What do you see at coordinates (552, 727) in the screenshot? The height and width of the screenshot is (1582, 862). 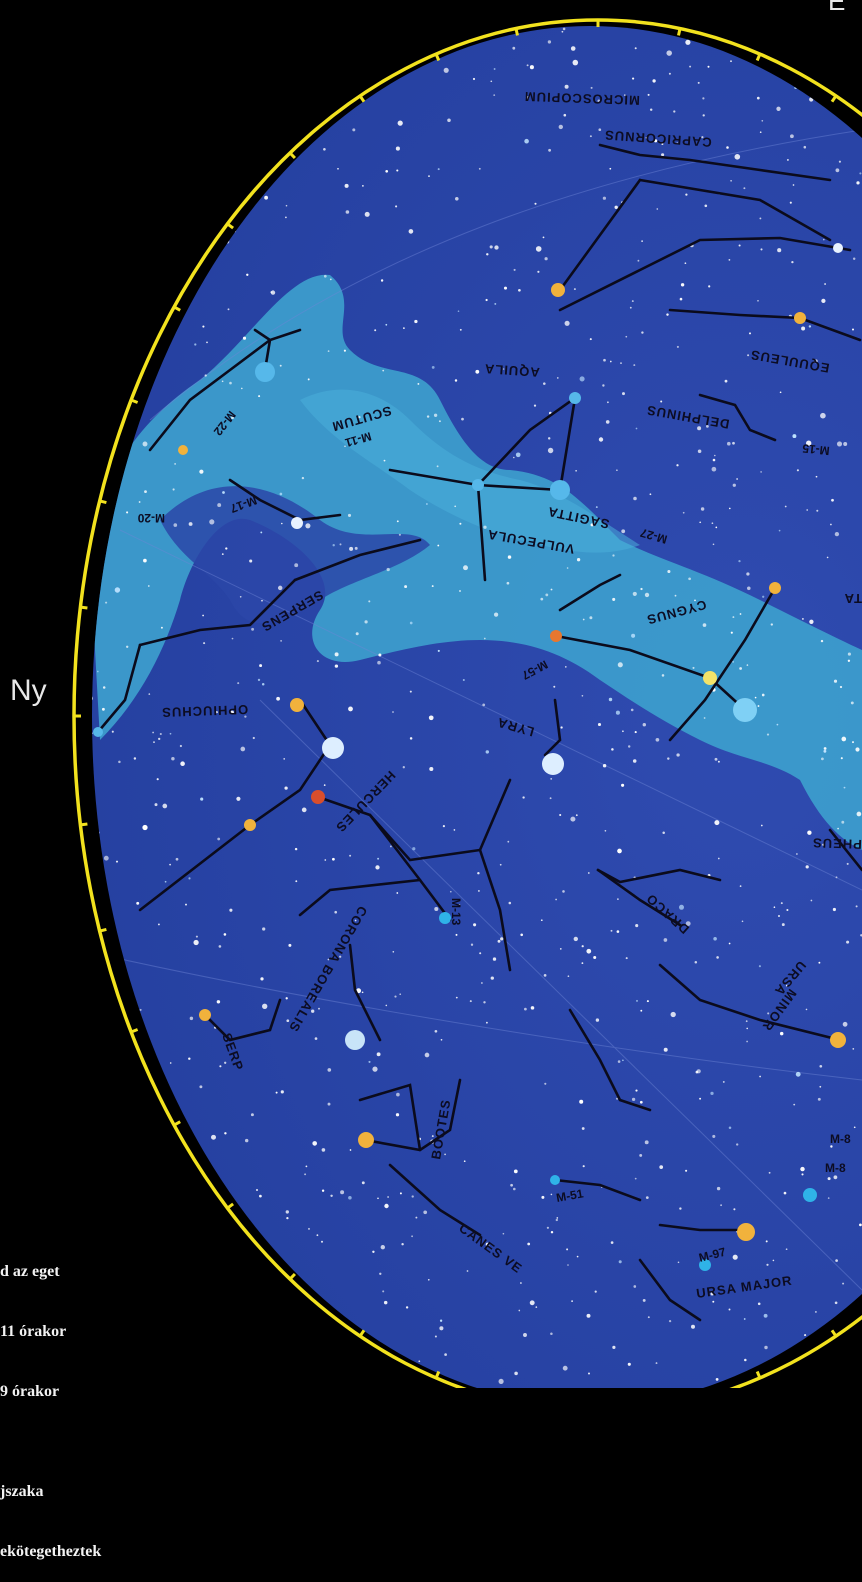 I see `lyra-lines` at bounding box center [552, 727].